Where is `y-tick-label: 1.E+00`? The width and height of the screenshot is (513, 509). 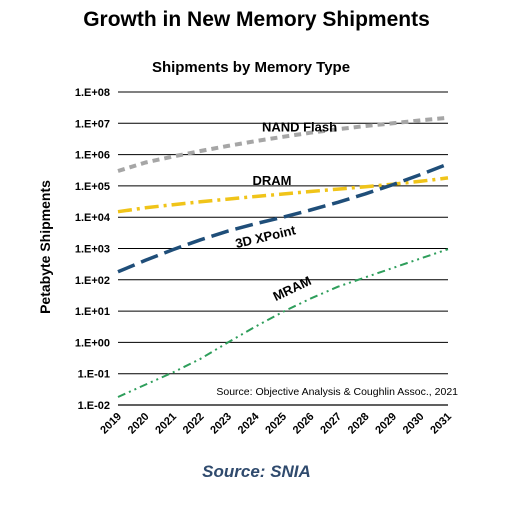
y-tick-label: 1.E+00 is located at coordinates (92, 343).